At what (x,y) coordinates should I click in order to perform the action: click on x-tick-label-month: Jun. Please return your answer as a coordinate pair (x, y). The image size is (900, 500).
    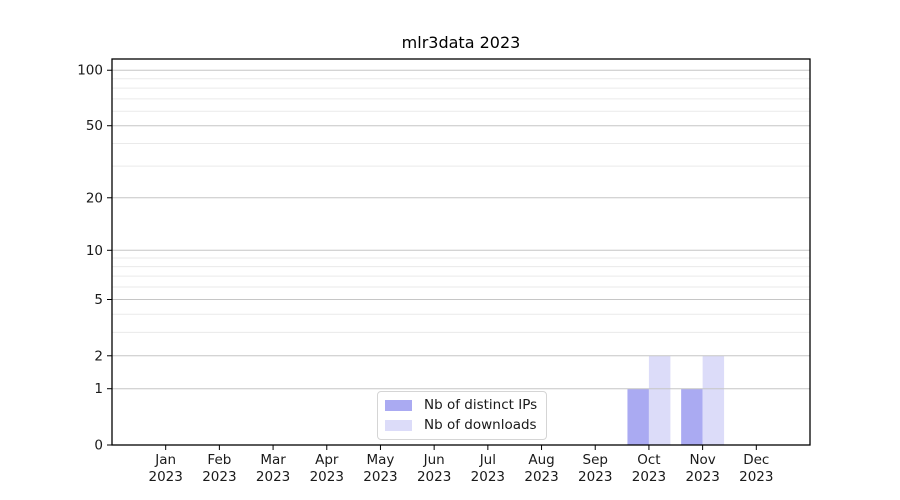
    Looking at the image, I should click on (434, 460).